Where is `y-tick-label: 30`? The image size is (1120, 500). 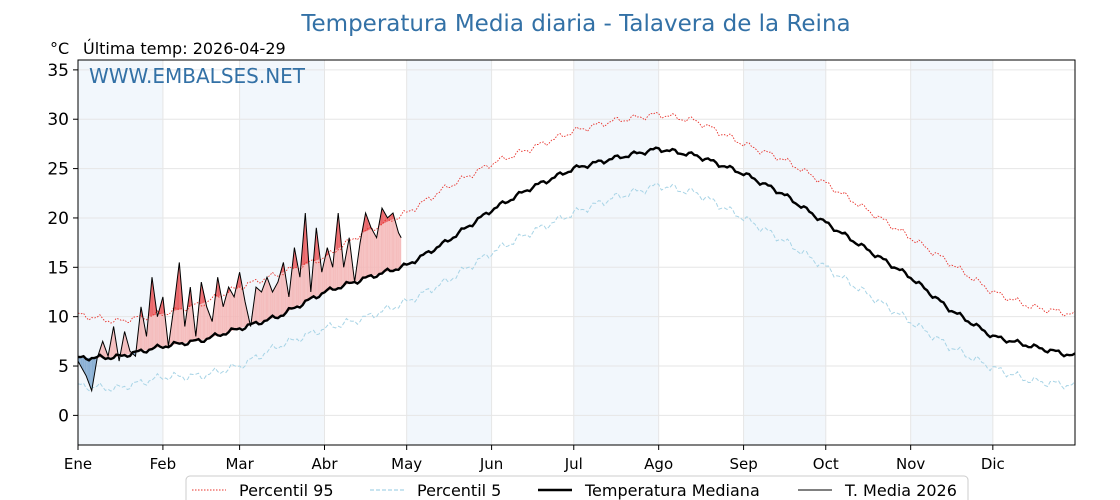
y-tick-label: 30 is located at coordinates (58, 120).